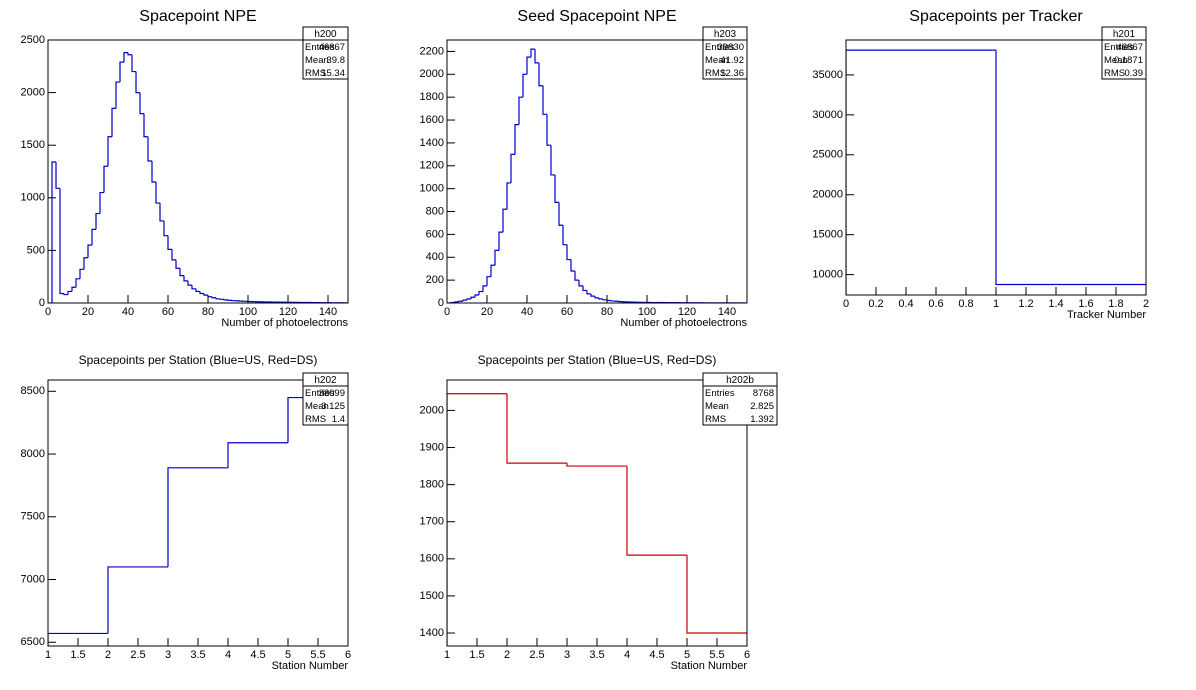 This screenshot has width=1196, height=690. I want to click on x-tick-label: 1.4, so click(1055, 304).